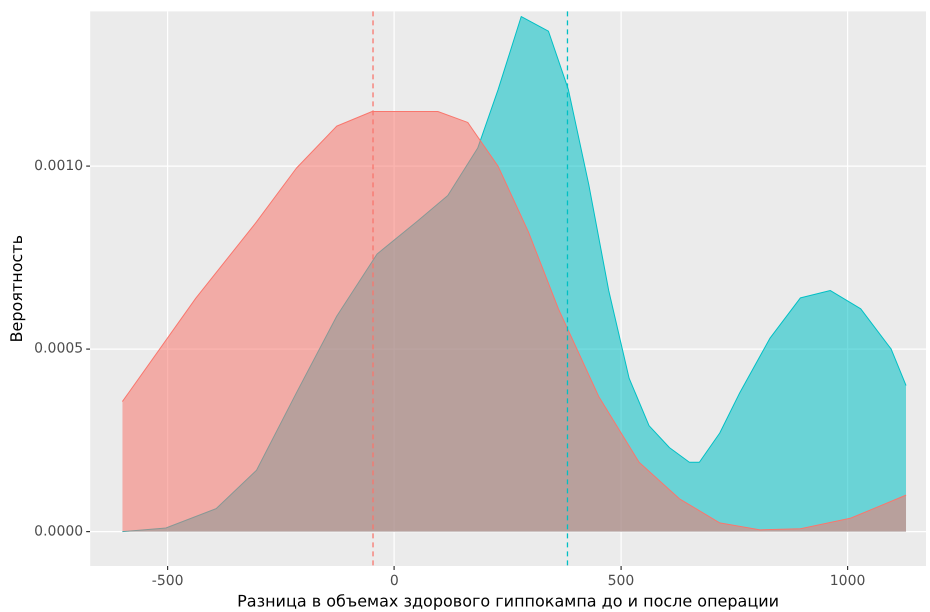 The height and width of the screenshot is (612, 930). I want to click on x-axis-title: Разница в объемах здорового гиппокампа до и после операции, so click(508, 601).